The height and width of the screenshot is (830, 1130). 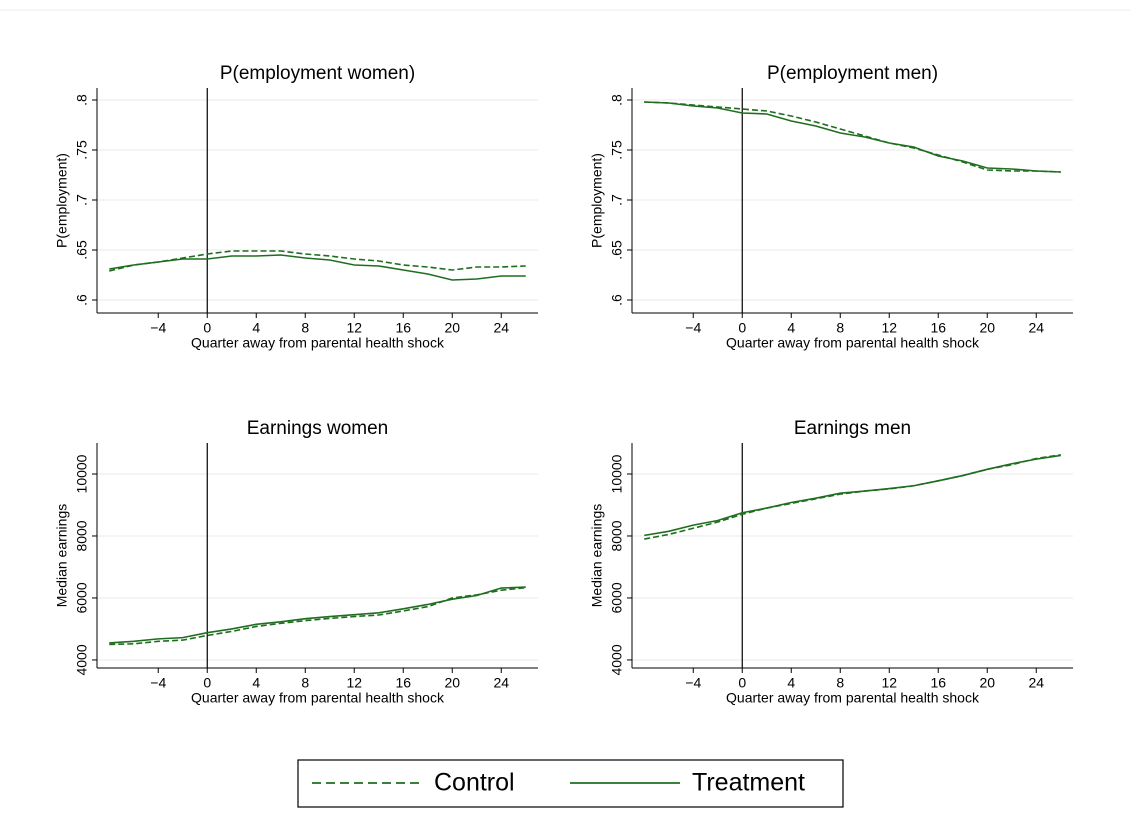 I want to click on panel-title: Earnings men, so click(x=852, y=428).